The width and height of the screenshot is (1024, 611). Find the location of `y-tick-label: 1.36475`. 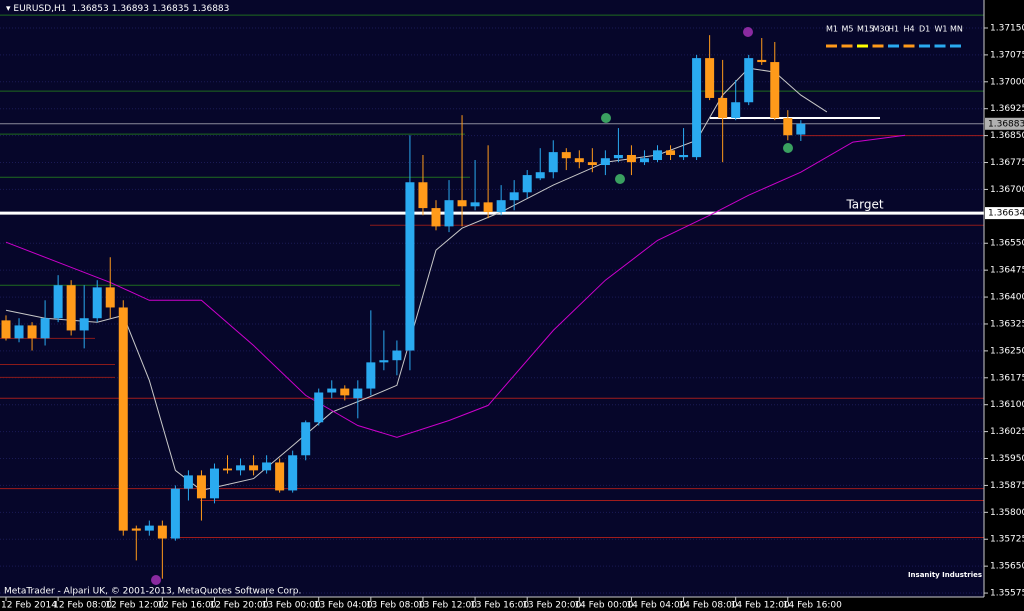

y-tick-label: 1.36475 is located at coordinates (1007, 271).